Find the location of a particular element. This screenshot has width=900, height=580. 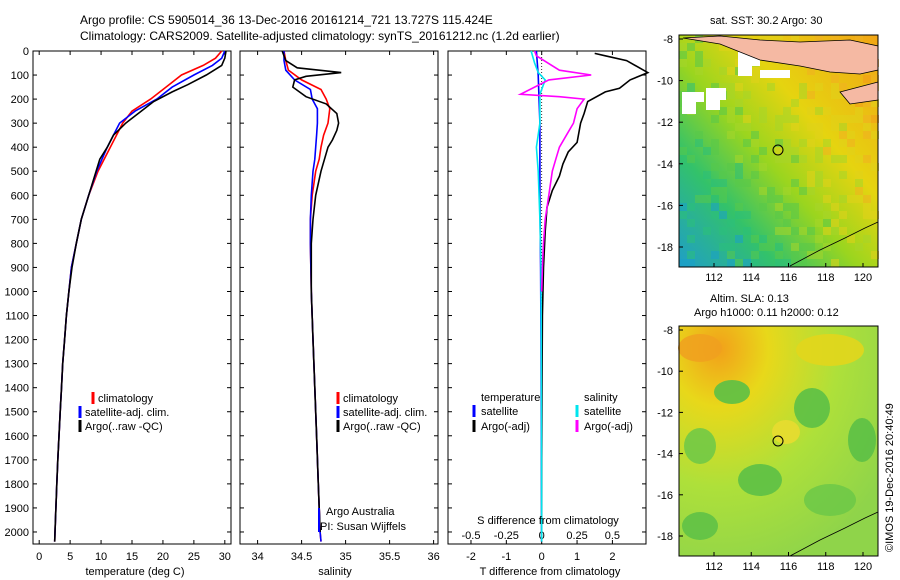

diff-legend-label-temp-argo: Argo(-adj) is located at coordinates (505, 427).